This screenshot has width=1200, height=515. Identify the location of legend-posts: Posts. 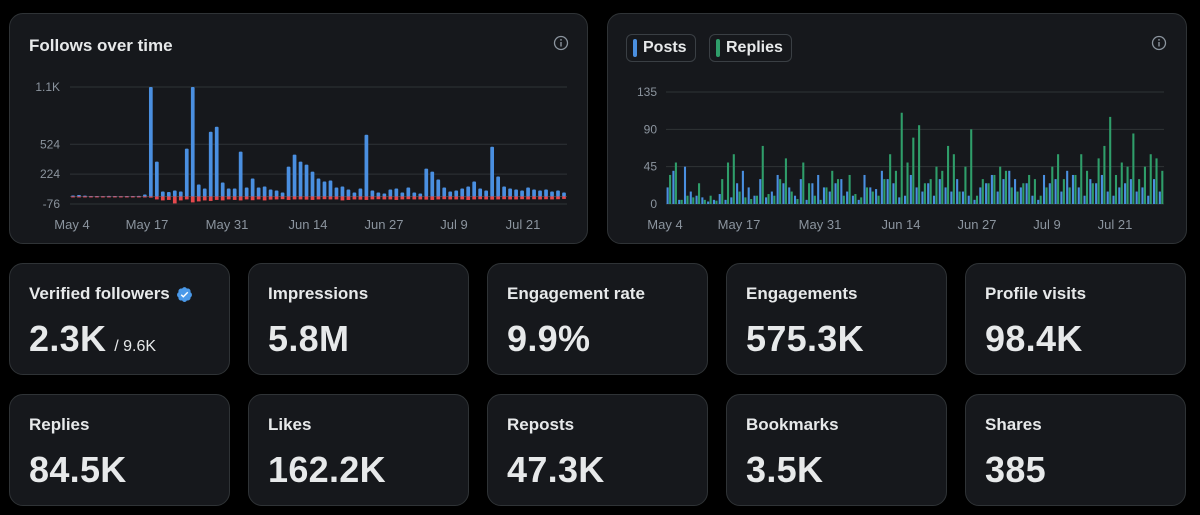
(661, 48).